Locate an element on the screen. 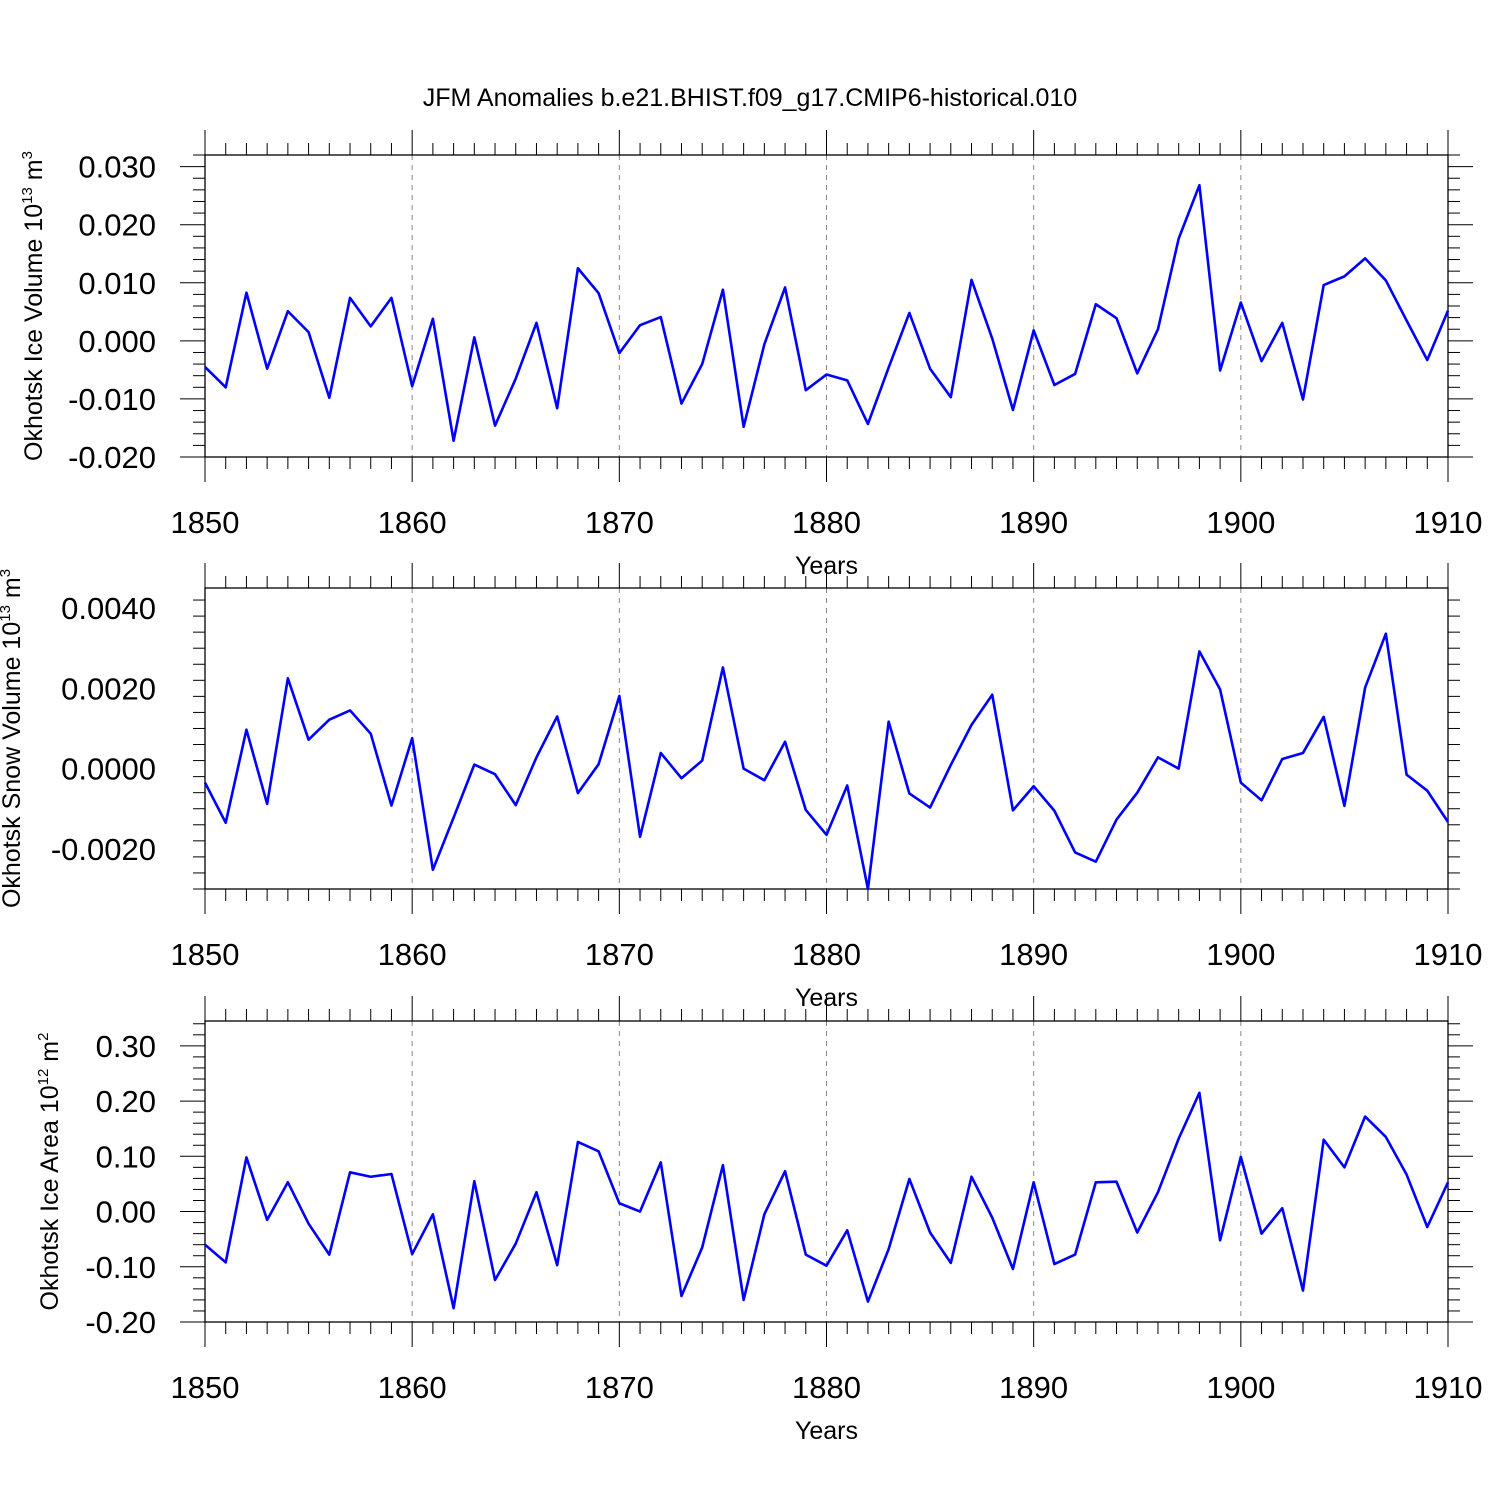  y-axis-label: Okhotsk Ice Volume 1013 m3 is located at coordinates (33, 306).